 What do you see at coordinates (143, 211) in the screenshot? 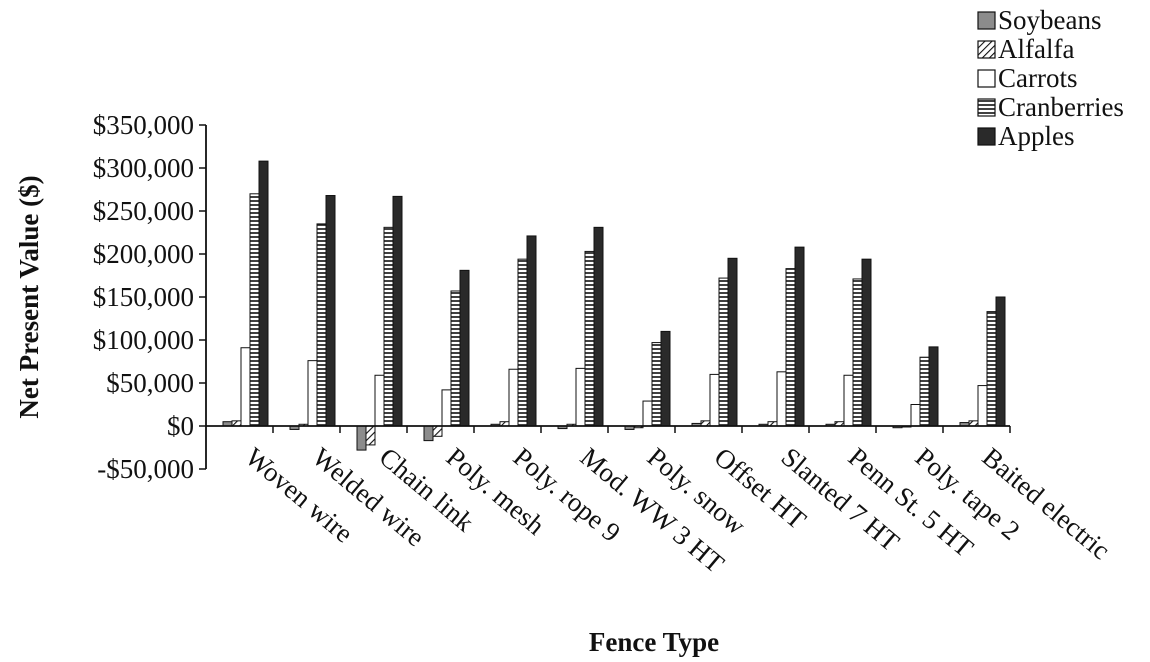
I see `y-tick-label: $250,000` at bounding box center [143, 211].